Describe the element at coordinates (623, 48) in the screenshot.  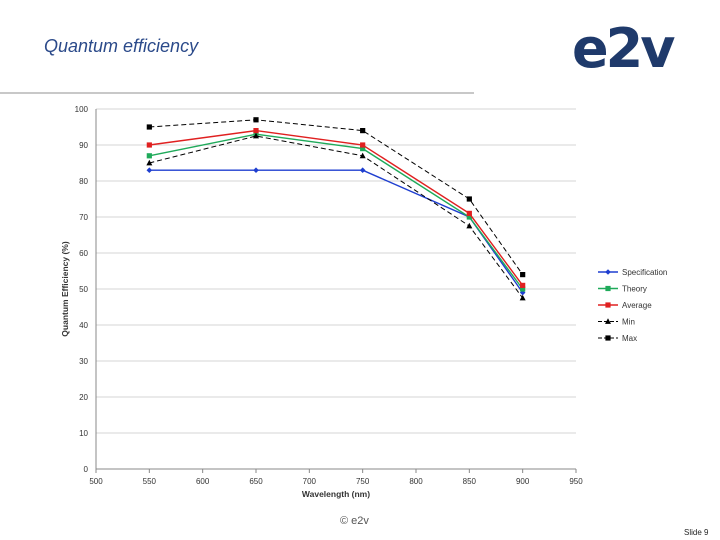
I see `e2v-logo: e2v` at that location.